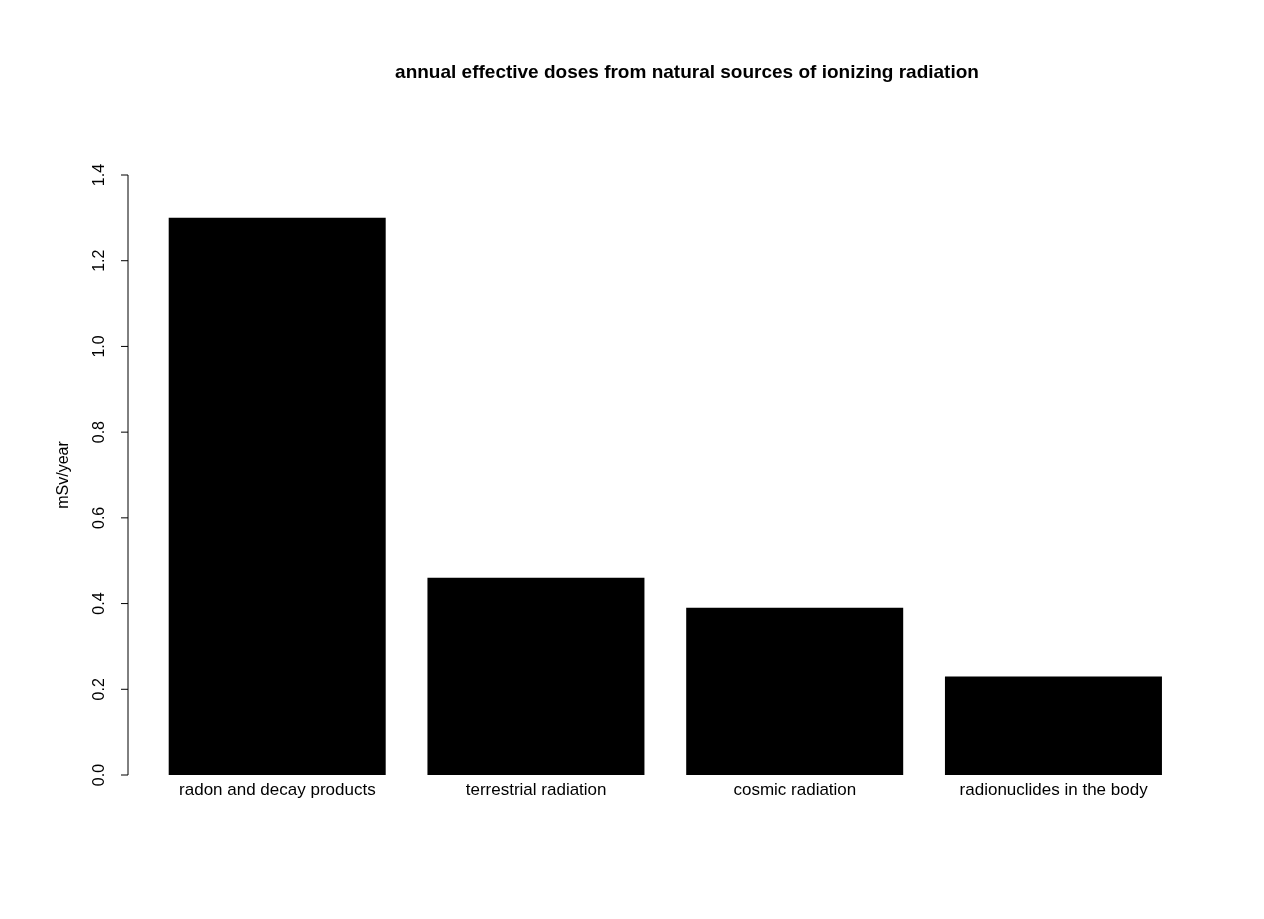 This screenshot has width=1264, height=919. I want to click on y-tick-label: 1.4, so click(98, 175).